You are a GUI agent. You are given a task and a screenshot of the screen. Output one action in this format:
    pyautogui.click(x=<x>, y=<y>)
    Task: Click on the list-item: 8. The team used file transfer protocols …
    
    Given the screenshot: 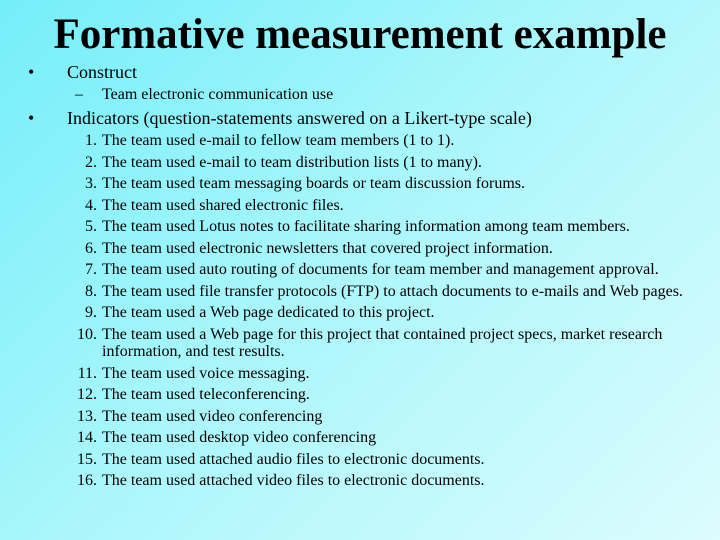 What is the action you would take?
    pyautogui.click(x=380, y=292)
    